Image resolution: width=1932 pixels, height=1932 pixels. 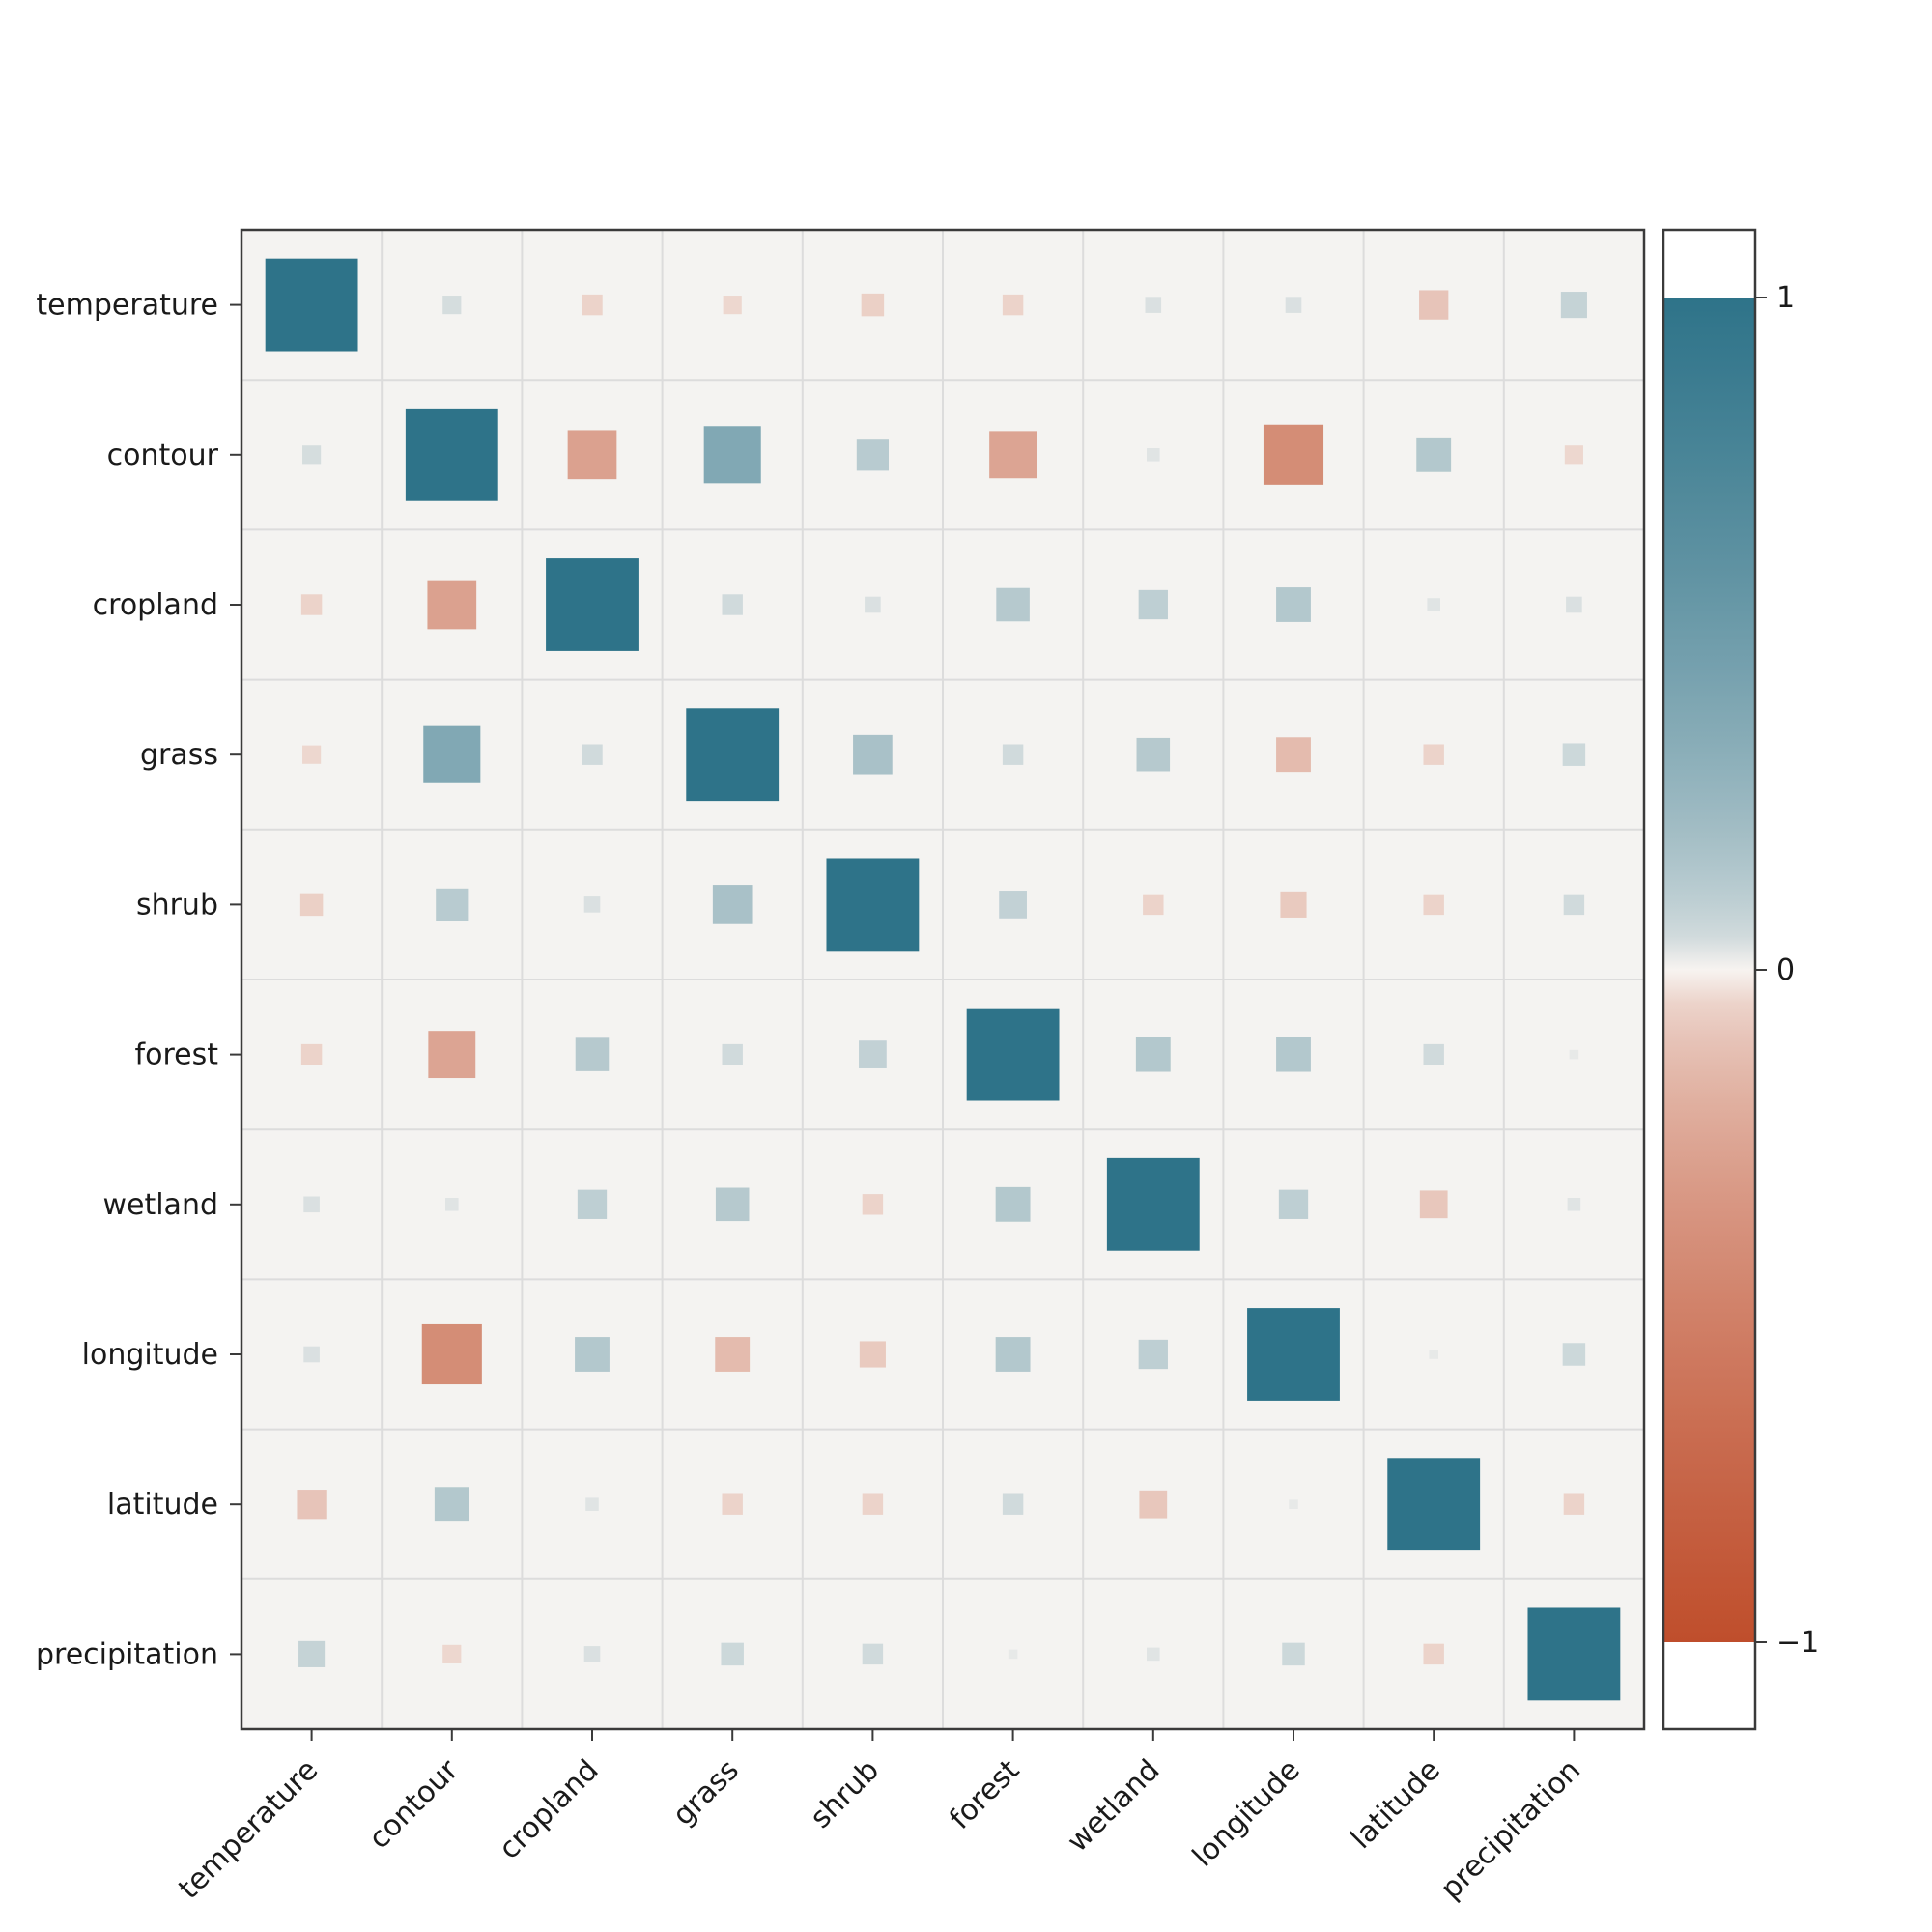 I want to click on y-tick-label: cropland, so click(x=155, y=605).